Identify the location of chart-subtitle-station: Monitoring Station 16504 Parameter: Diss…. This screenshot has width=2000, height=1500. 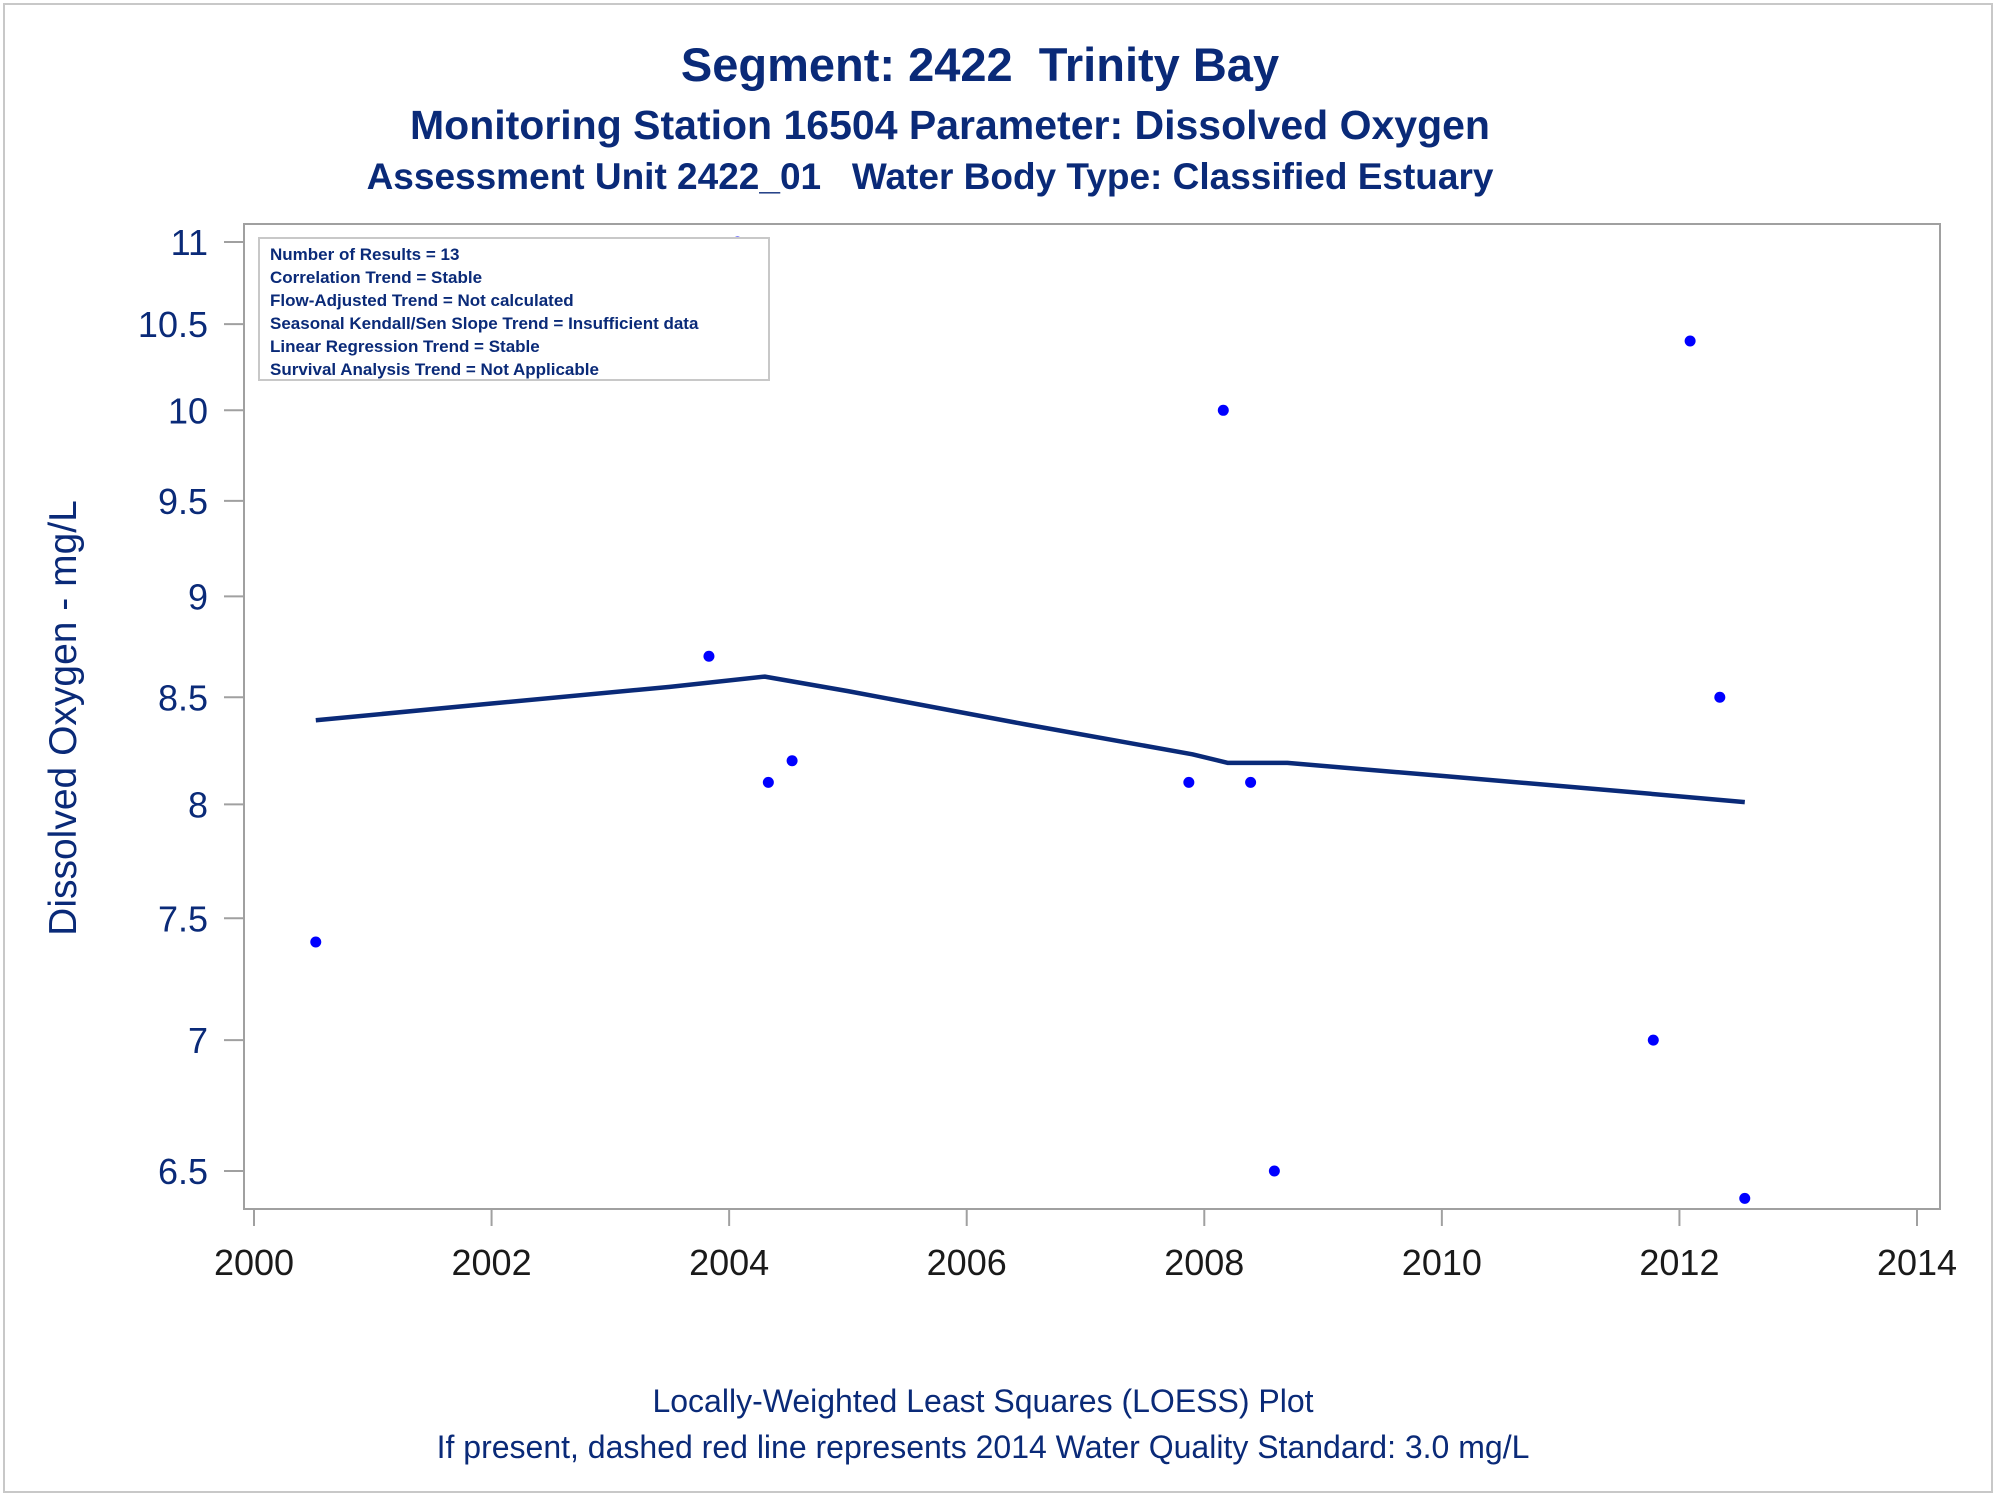
(950, 125).